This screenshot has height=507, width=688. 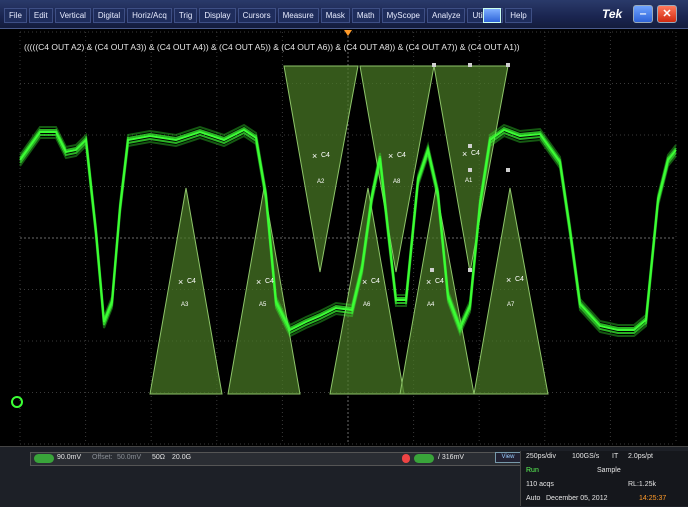 What do you see at coordinates (321, 182) in the screenshot?
I see `mask-area-label: A2` at bounding box center [321, 182].